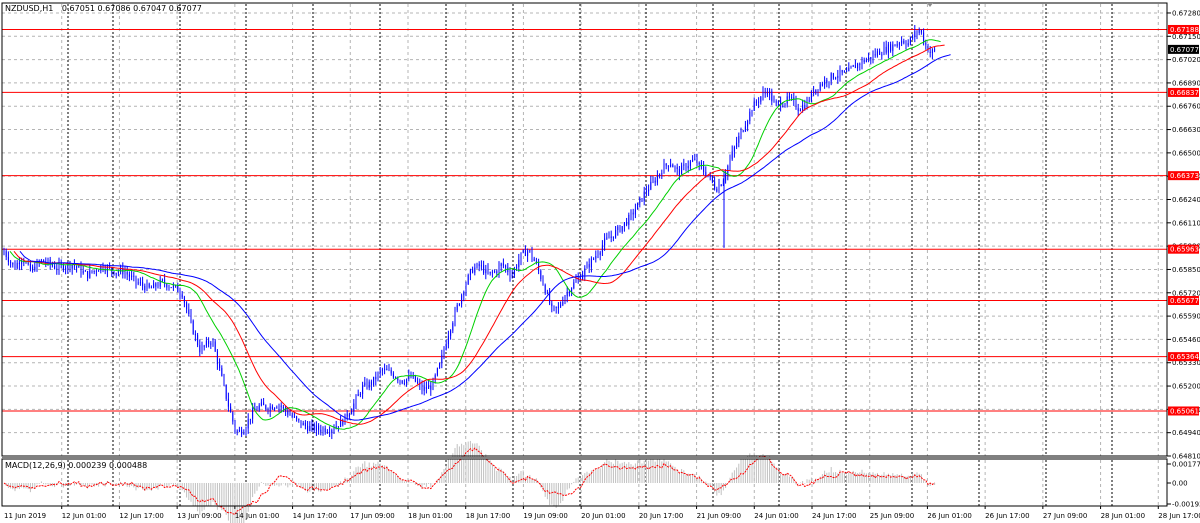 The width and height of the screenshot is (1200, 523). Describe the element at coordinates (1186, 13) in the screenshot. I see `price-tick-label: 0.67280` at that location.